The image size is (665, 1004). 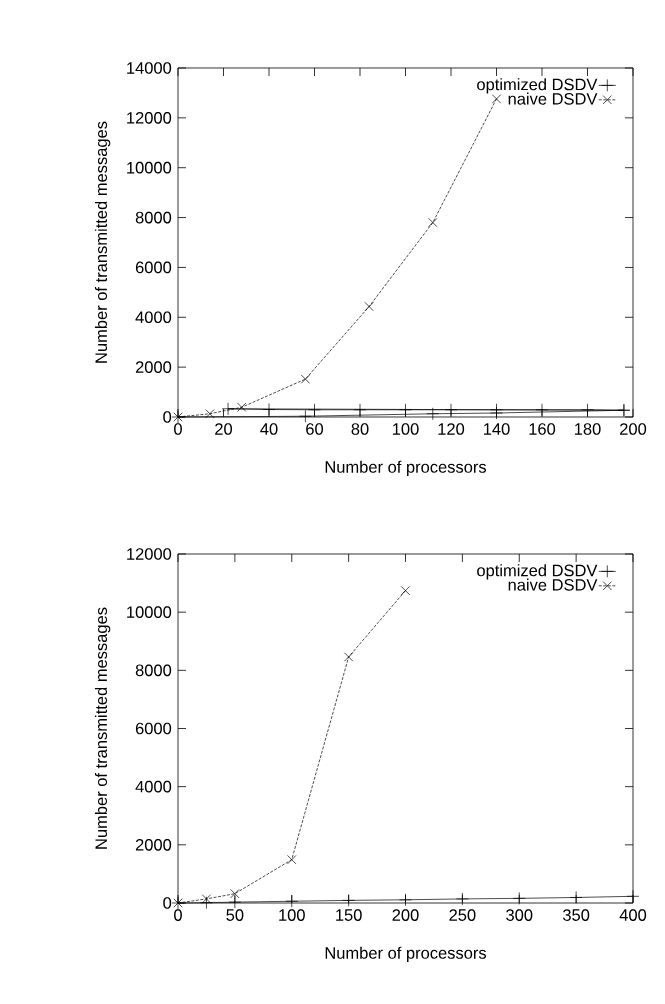 I want to click on x-tick-label: 50, so click(x=235, y=915).